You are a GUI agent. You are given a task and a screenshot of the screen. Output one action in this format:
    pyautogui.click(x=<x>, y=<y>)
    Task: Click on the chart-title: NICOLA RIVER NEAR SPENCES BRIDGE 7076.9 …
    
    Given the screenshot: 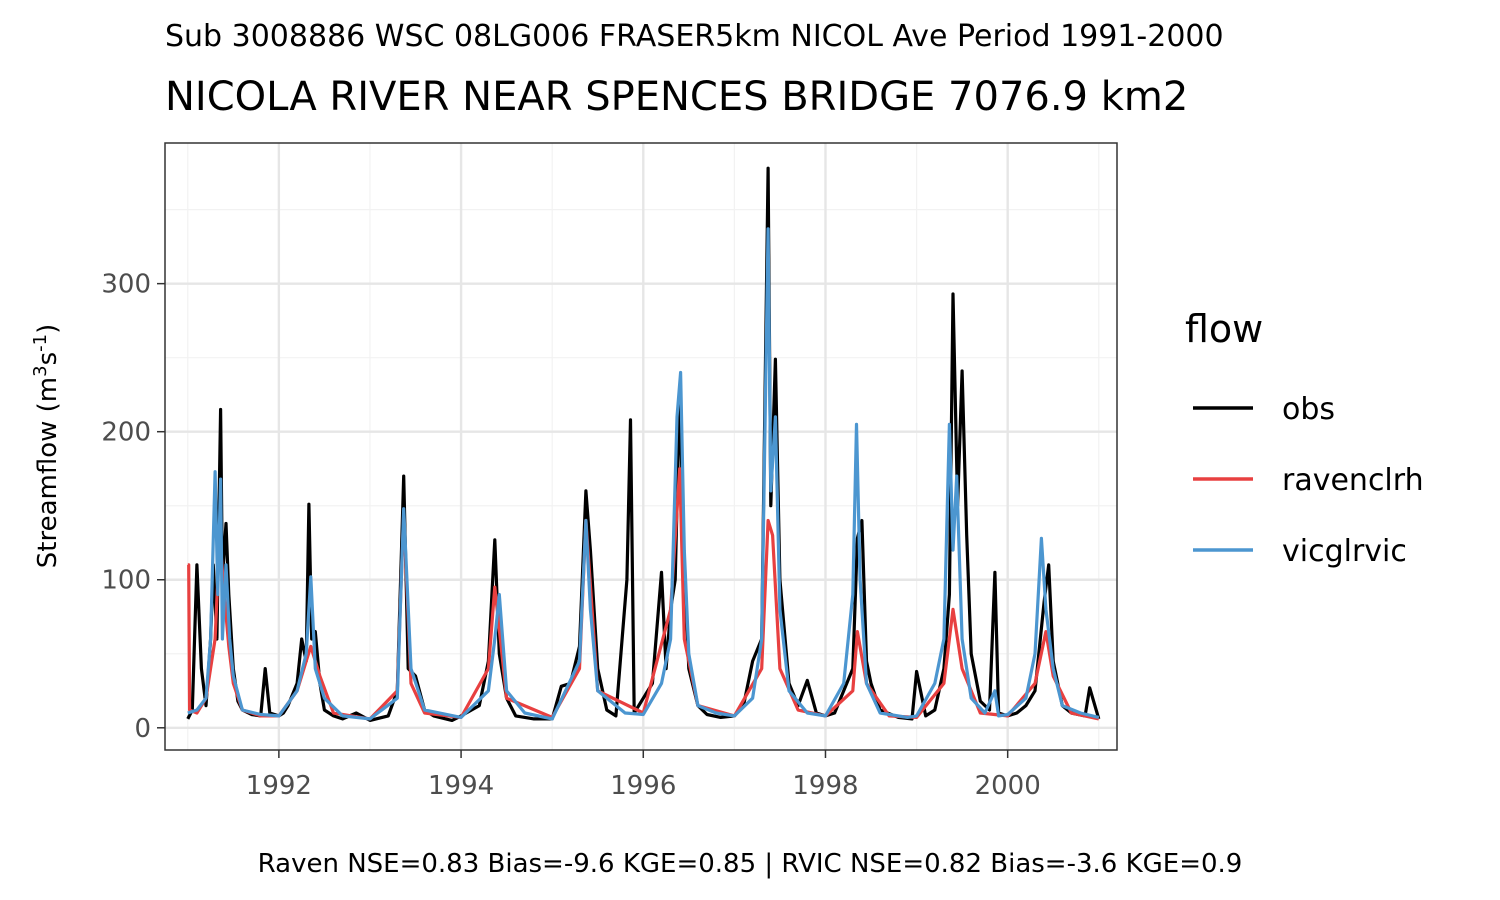 What is the action you would take?
    pyautogui.click(x=676, y=97)
    